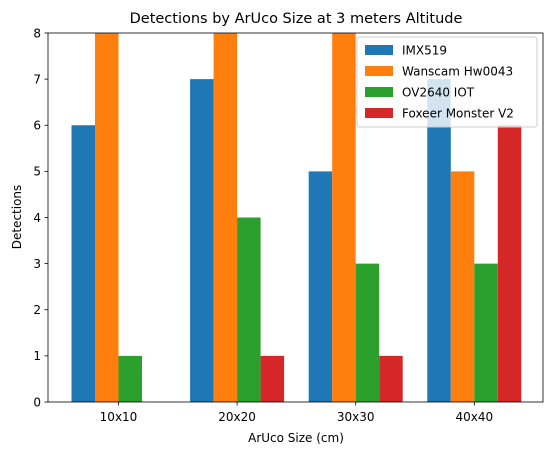  Describe the element at coordinates (37, 126) in the screenshot. I see `y-tick-label: 6` at that location.